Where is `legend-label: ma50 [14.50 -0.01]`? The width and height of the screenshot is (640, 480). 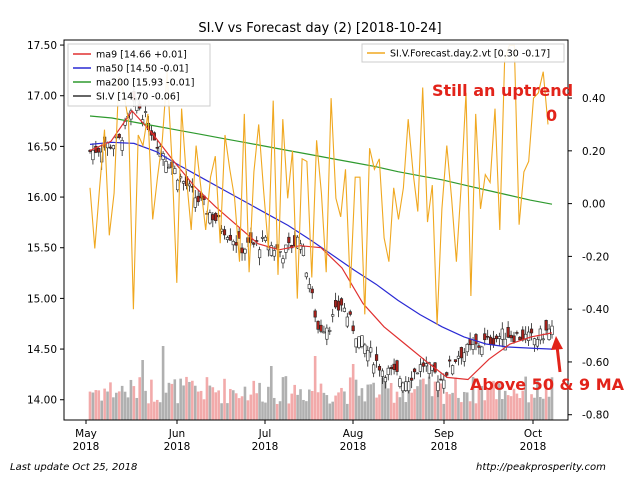 legend-label: ma50 [14.50 -0.01] is located at coordinates (142, 69).